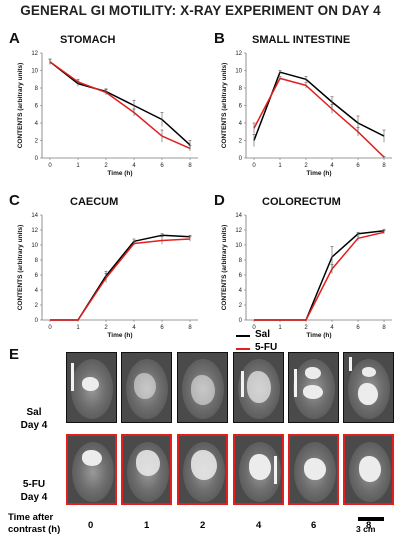  What do you see at coordinates (313, 387) in the screenshot?
I see `xray-sal-6h` at bounding box center [313, 387].